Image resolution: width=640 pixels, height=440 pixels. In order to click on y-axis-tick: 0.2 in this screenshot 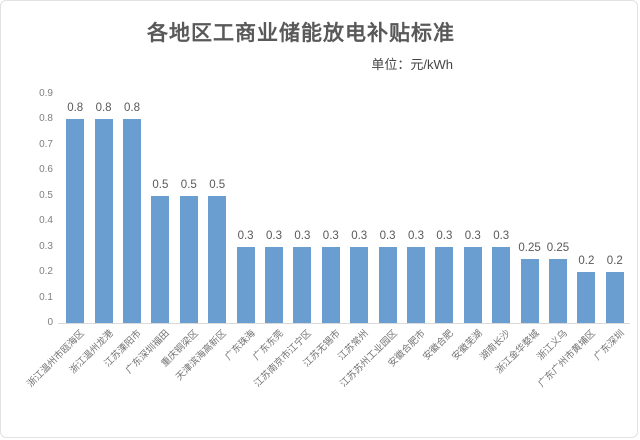, I will do `click(46, 272)`.